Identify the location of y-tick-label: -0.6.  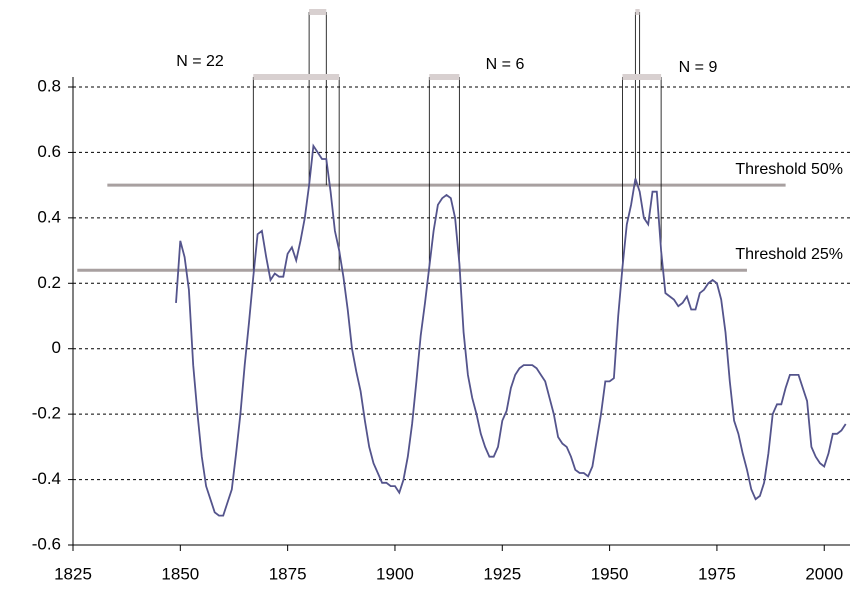
(46, 543).